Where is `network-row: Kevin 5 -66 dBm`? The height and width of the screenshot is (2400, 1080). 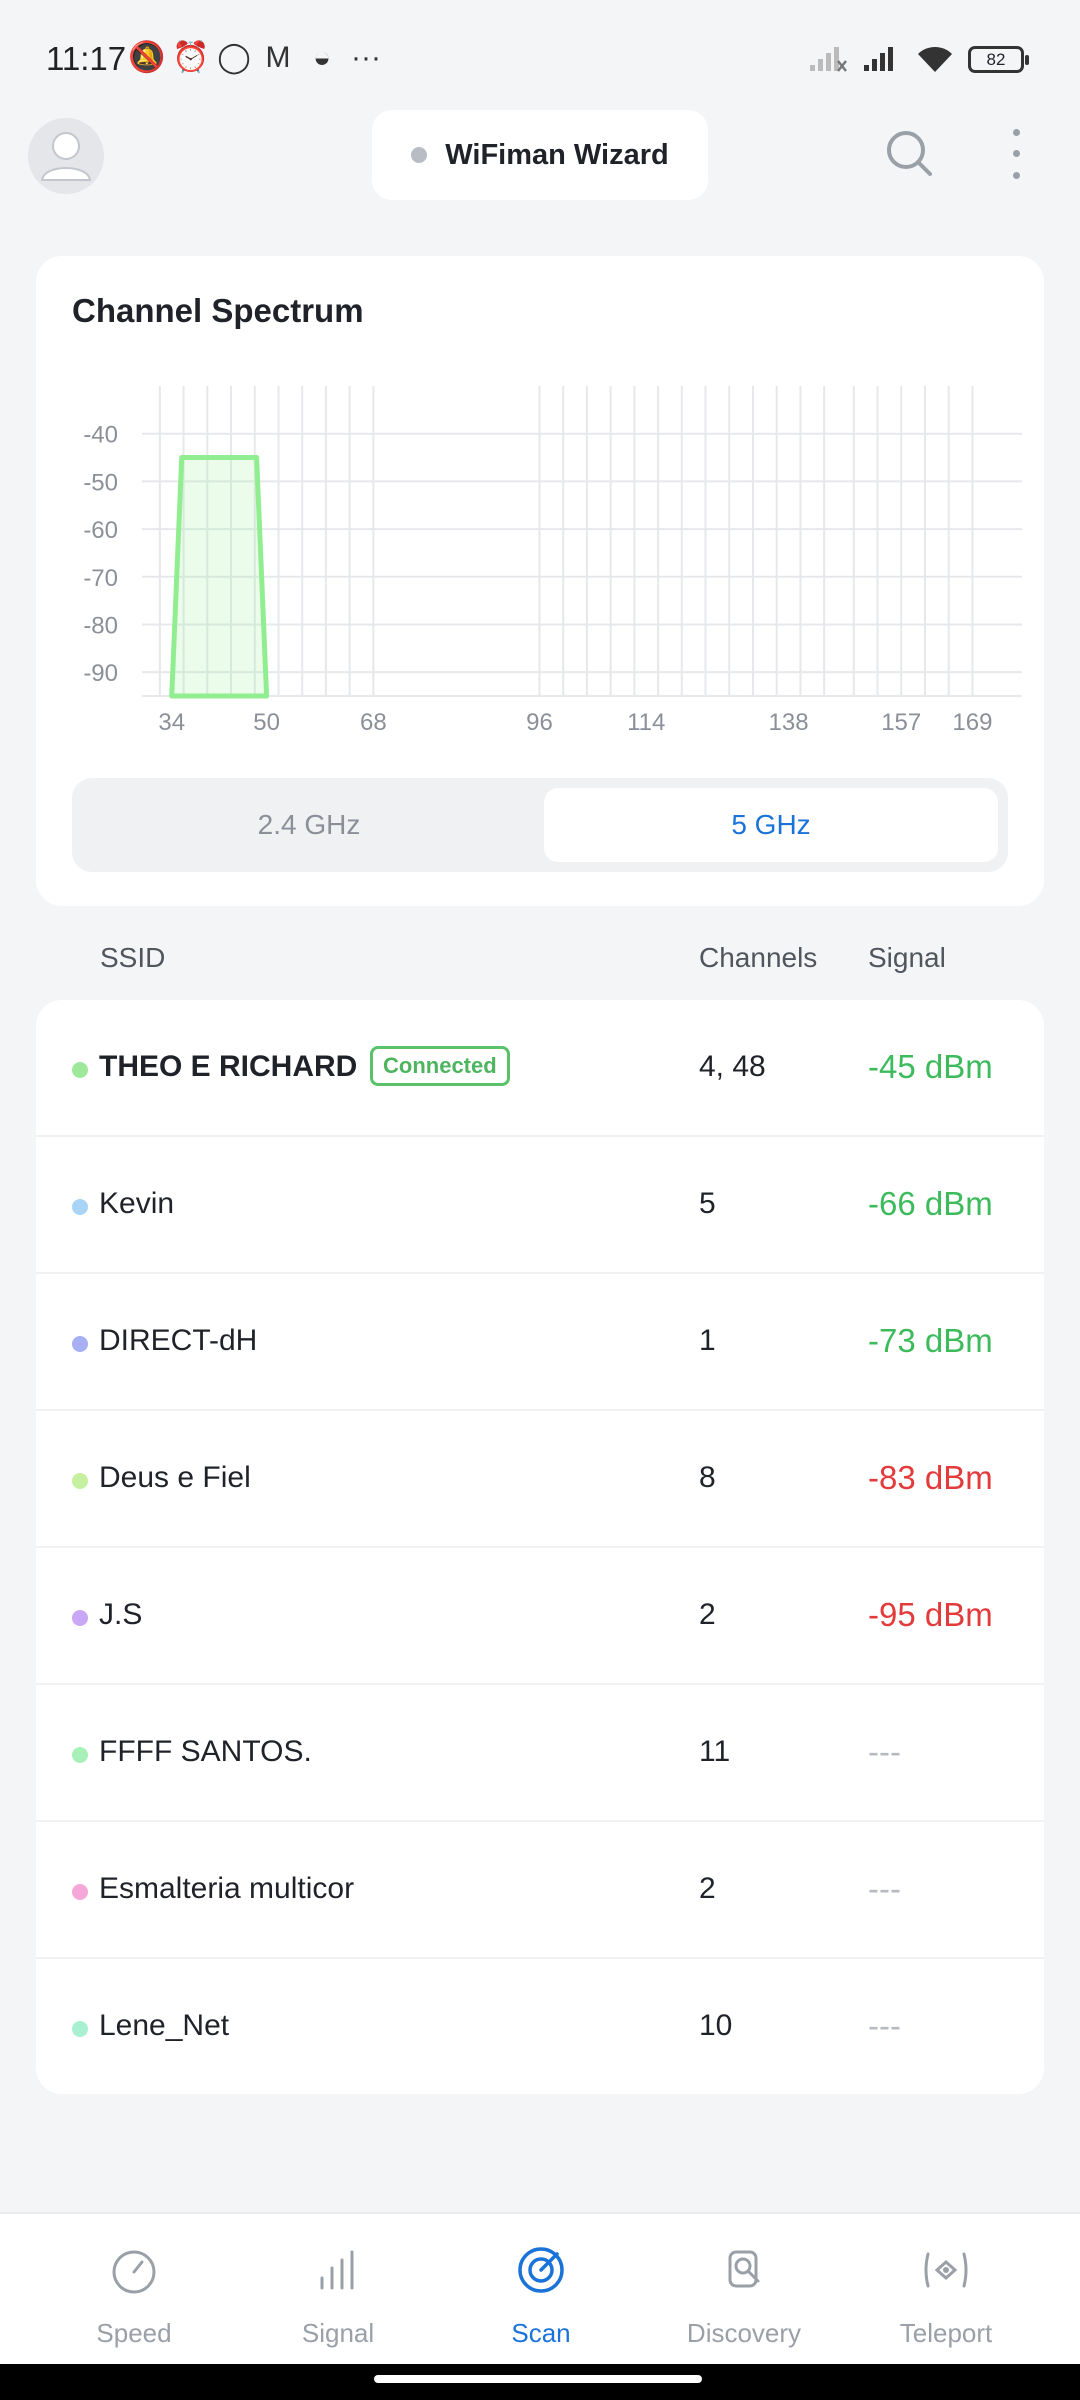
network-row: Kevin 5 -66 dBm is located at coordinates (540, 1205).